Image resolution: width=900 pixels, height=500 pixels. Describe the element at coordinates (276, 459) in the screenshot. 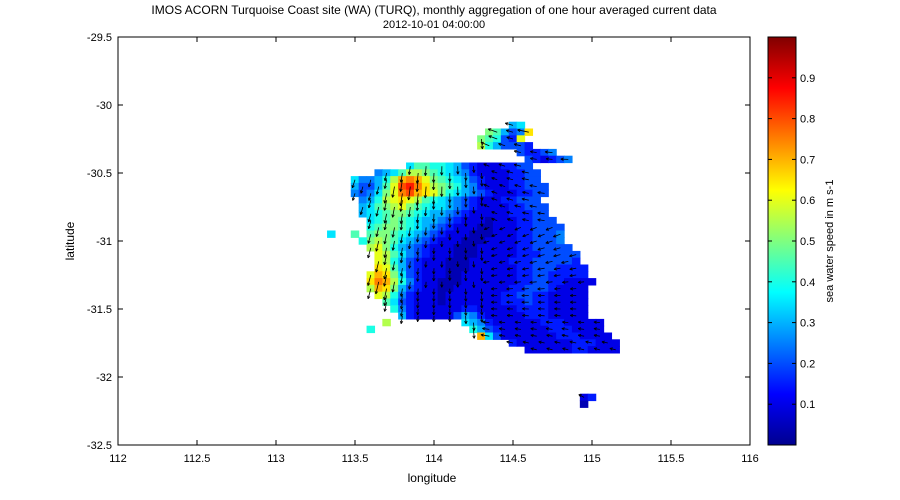

I see `x-tick-label: 113` at that location.